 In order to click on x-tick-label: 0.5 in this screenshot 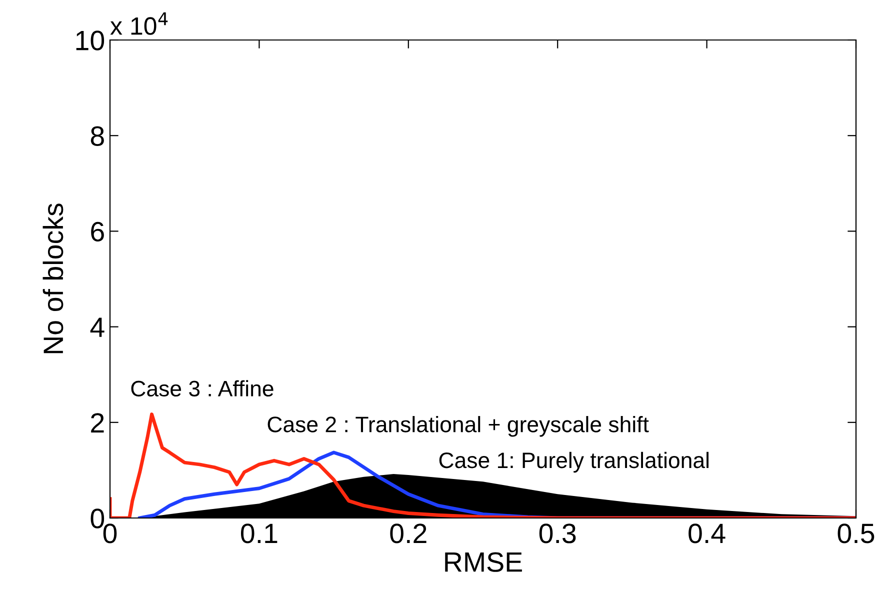, I will do `click(856, 534)`.